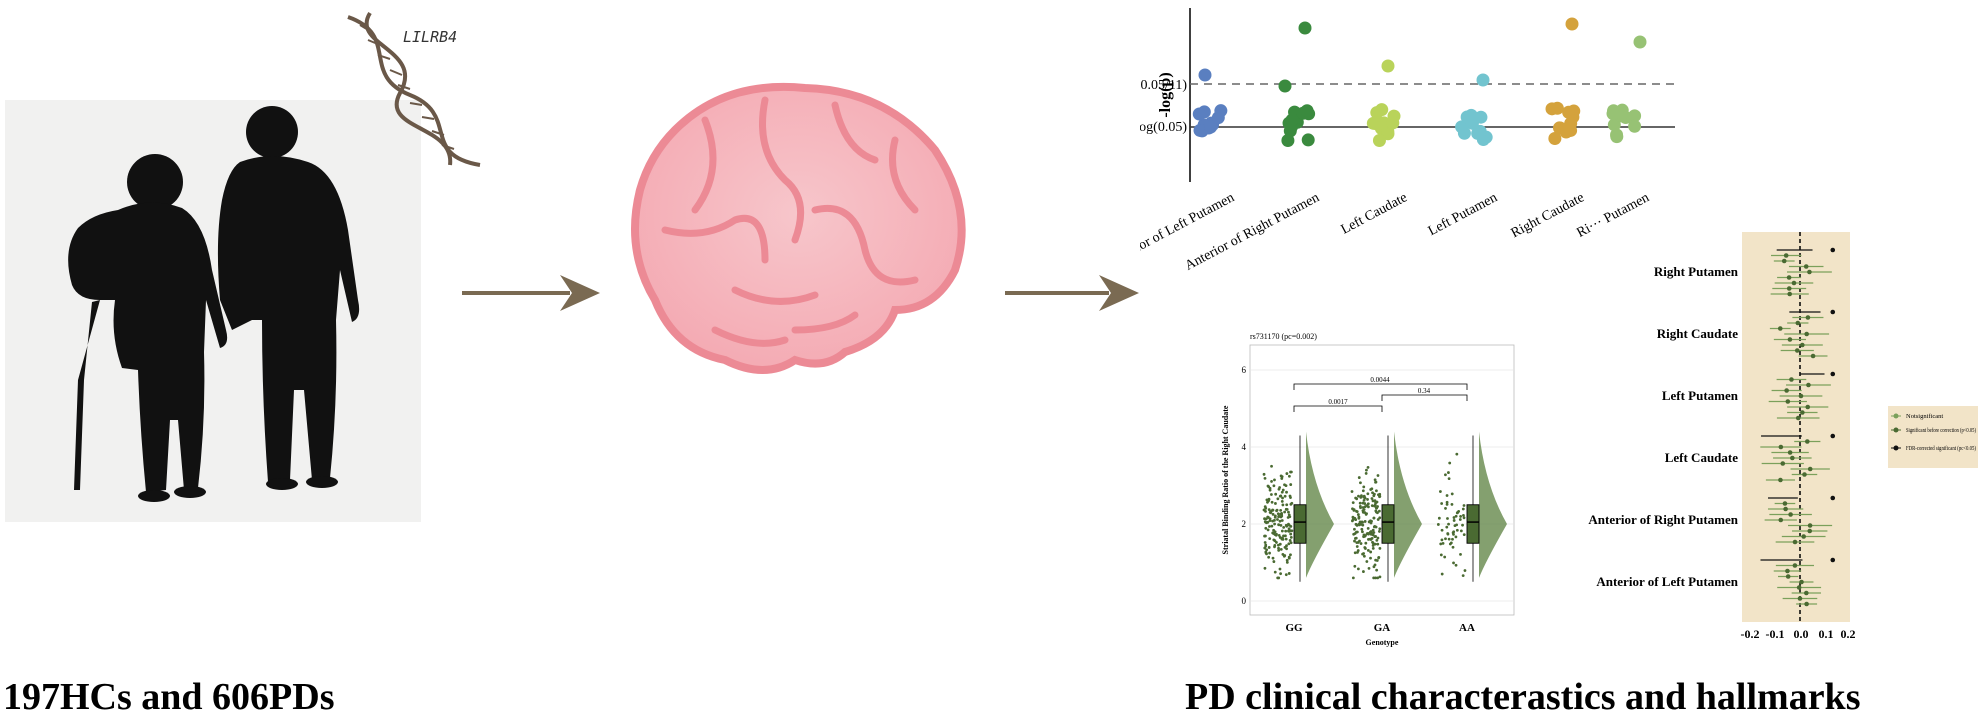 The image size is (1985, 724). What do you see at coordinates (1424, 391) in the screenshot?
I see `bracket-label-ga-aa: 0.34` at bounding box center [1424, 391].